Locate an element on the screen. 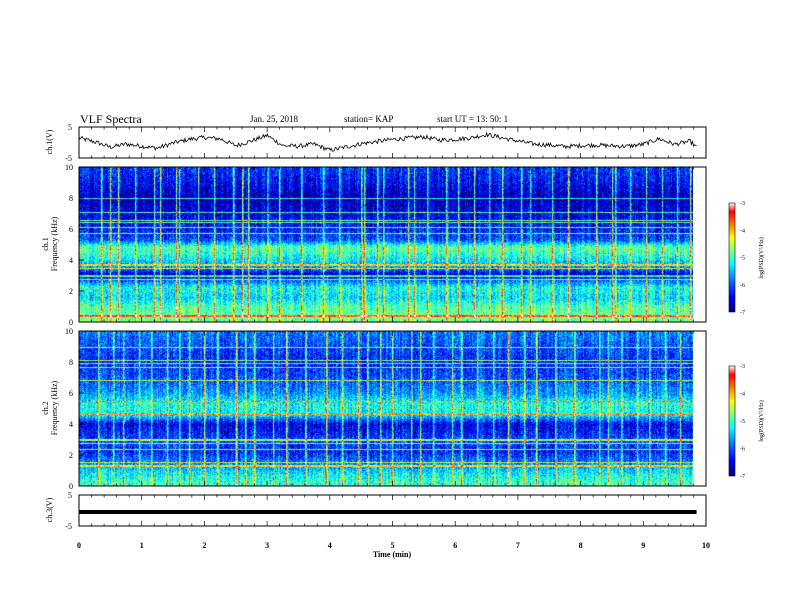  time-tick-label: 6 is located at coordinates (455, 545).